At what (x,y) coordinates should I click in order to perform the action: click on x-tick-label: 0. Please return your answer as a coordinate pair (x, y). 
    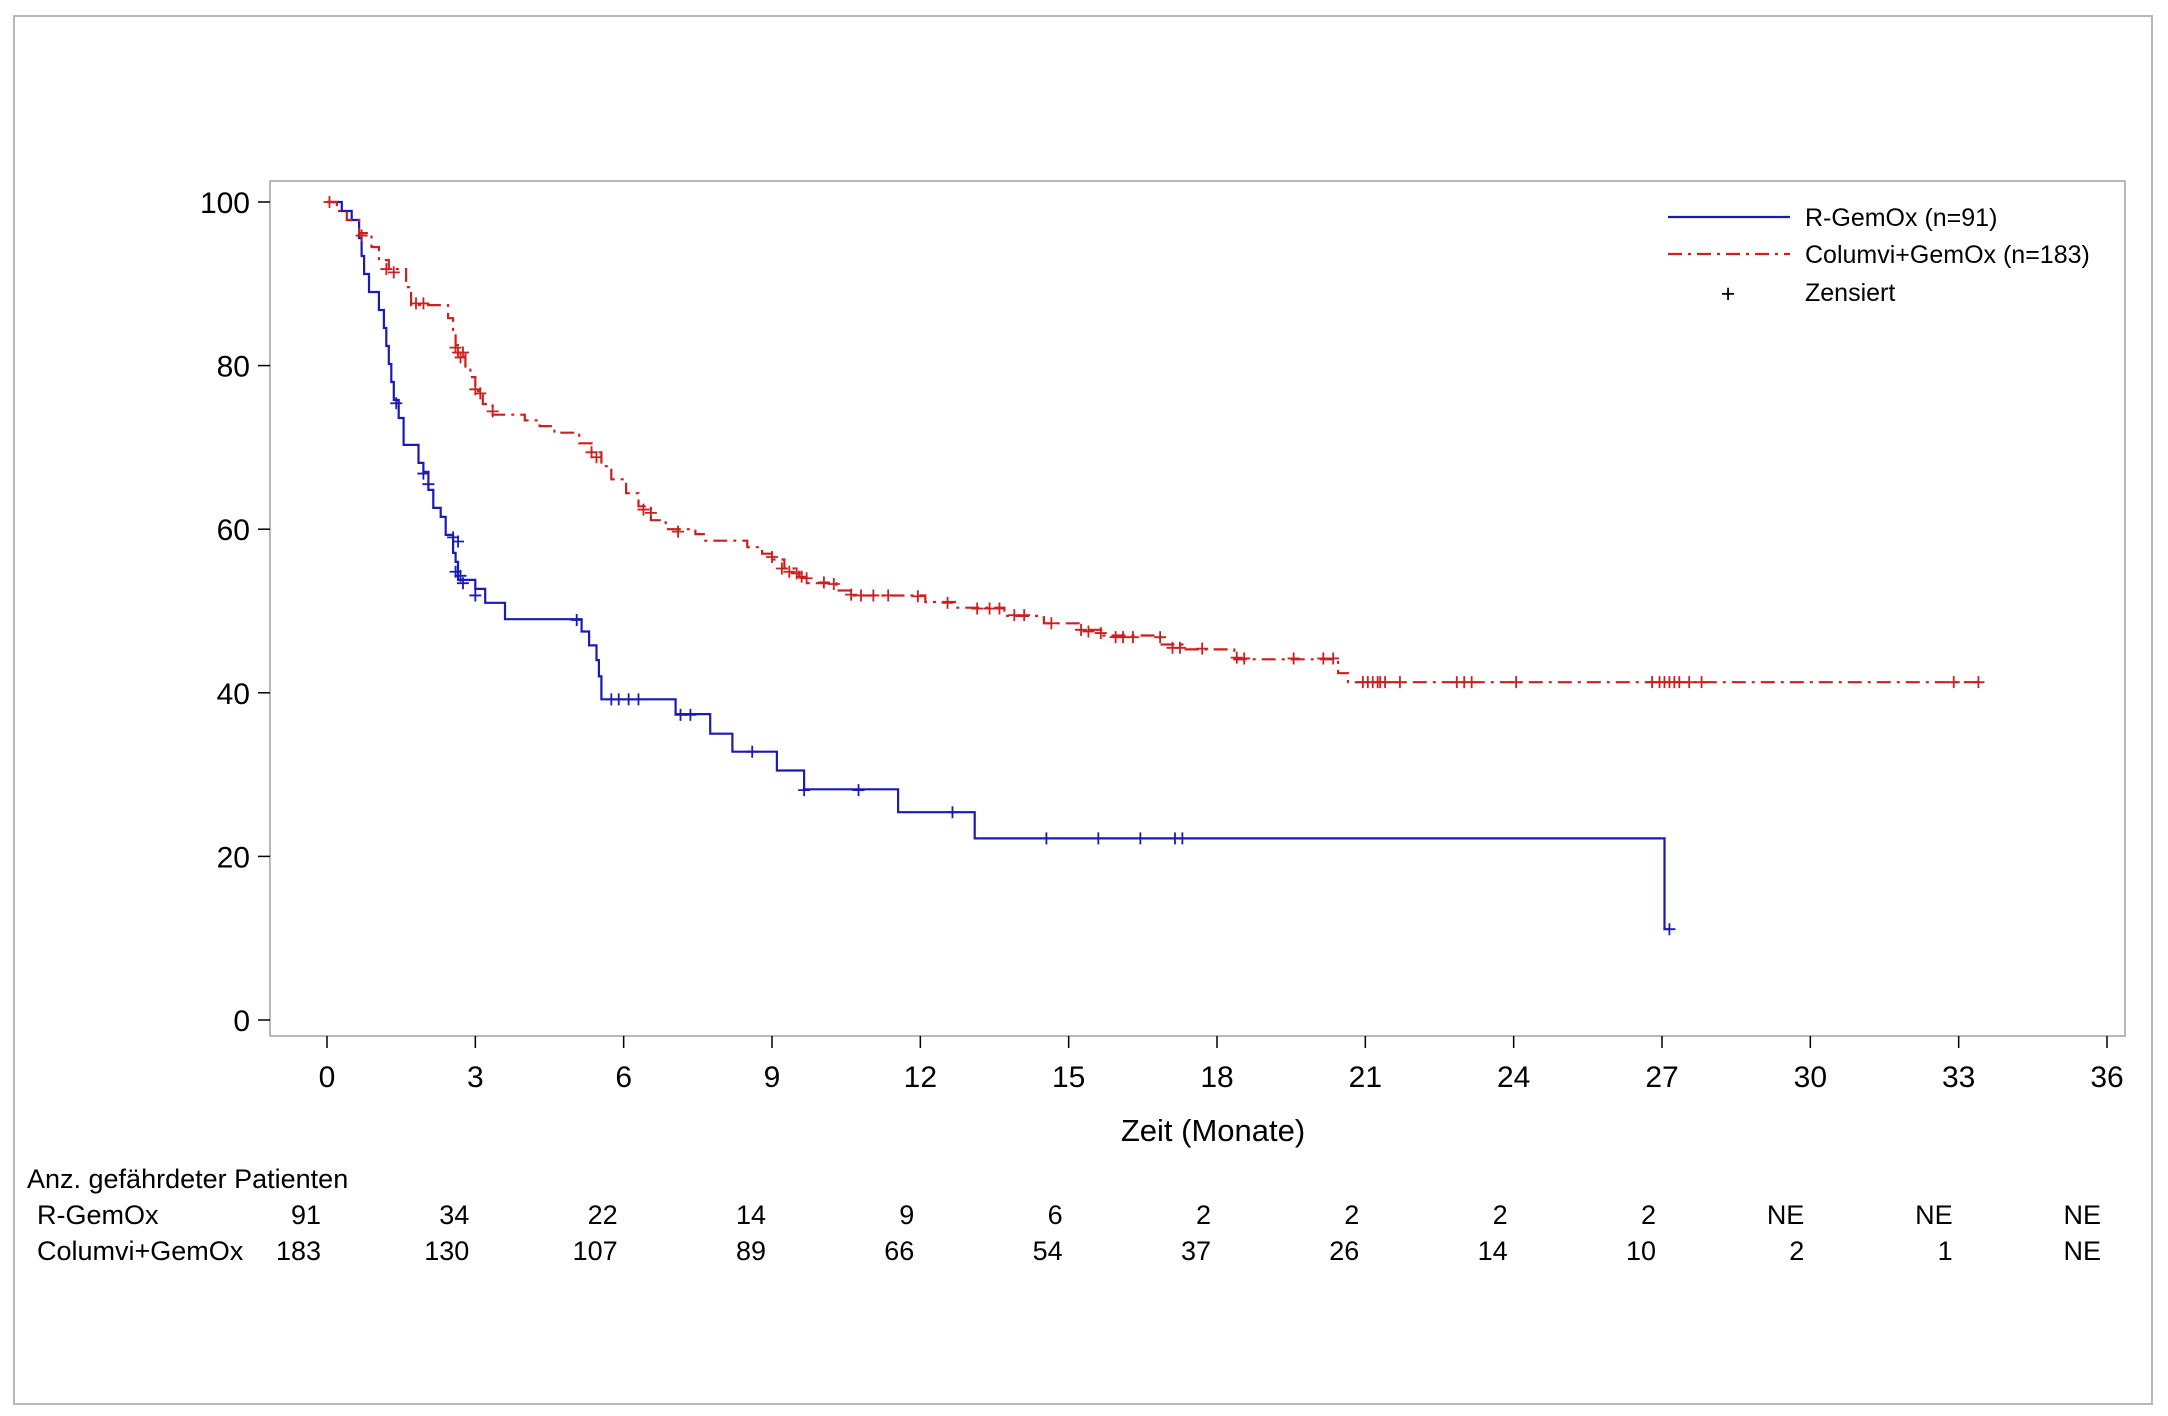
    Looking at the image, I should click on (327, 1077).